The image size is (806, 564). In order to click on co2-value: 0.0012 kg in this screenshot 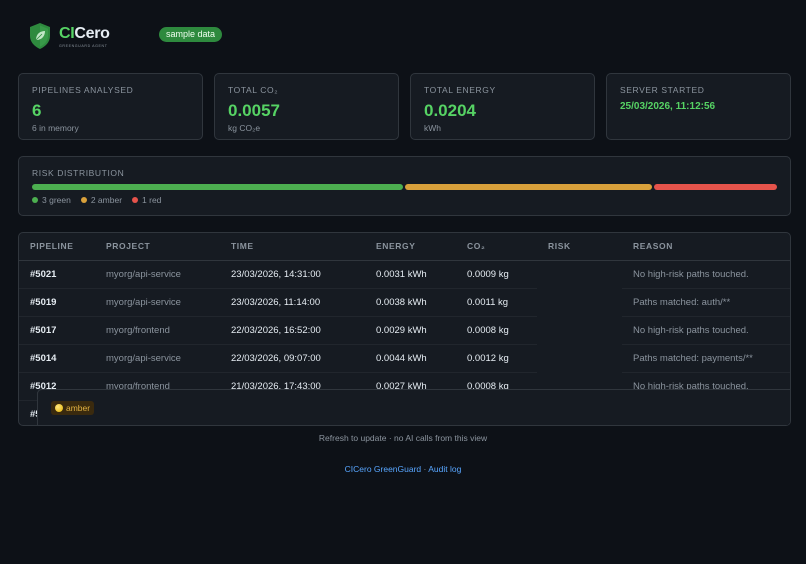, I will do `click(496, 358)`.